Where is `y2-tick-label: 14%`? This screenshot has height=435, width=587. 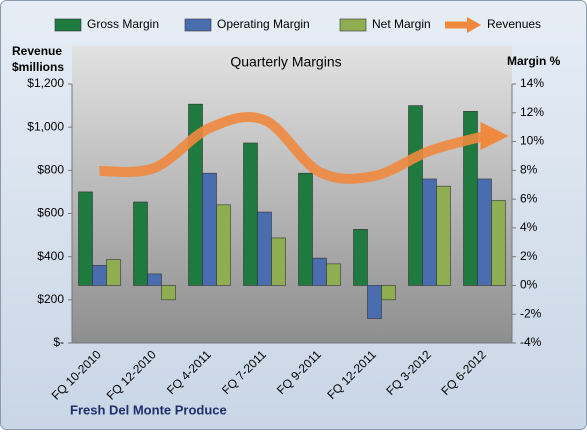
y2-tick-label: 14% is located at coordinates (532, 83).